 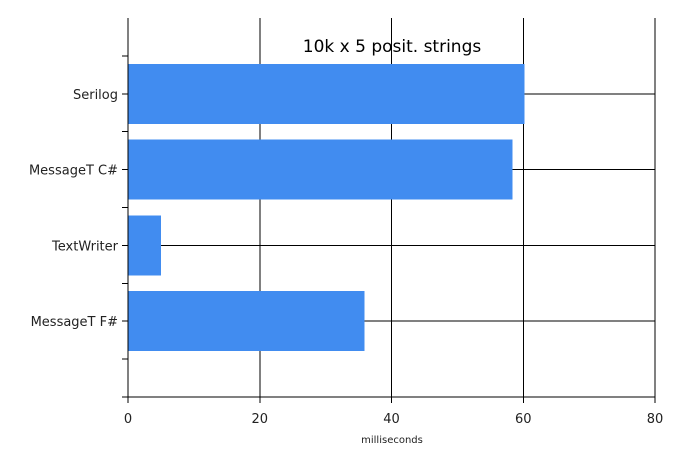 I want to click on x-tick-label-40: 40, so click(x=391, y=419).